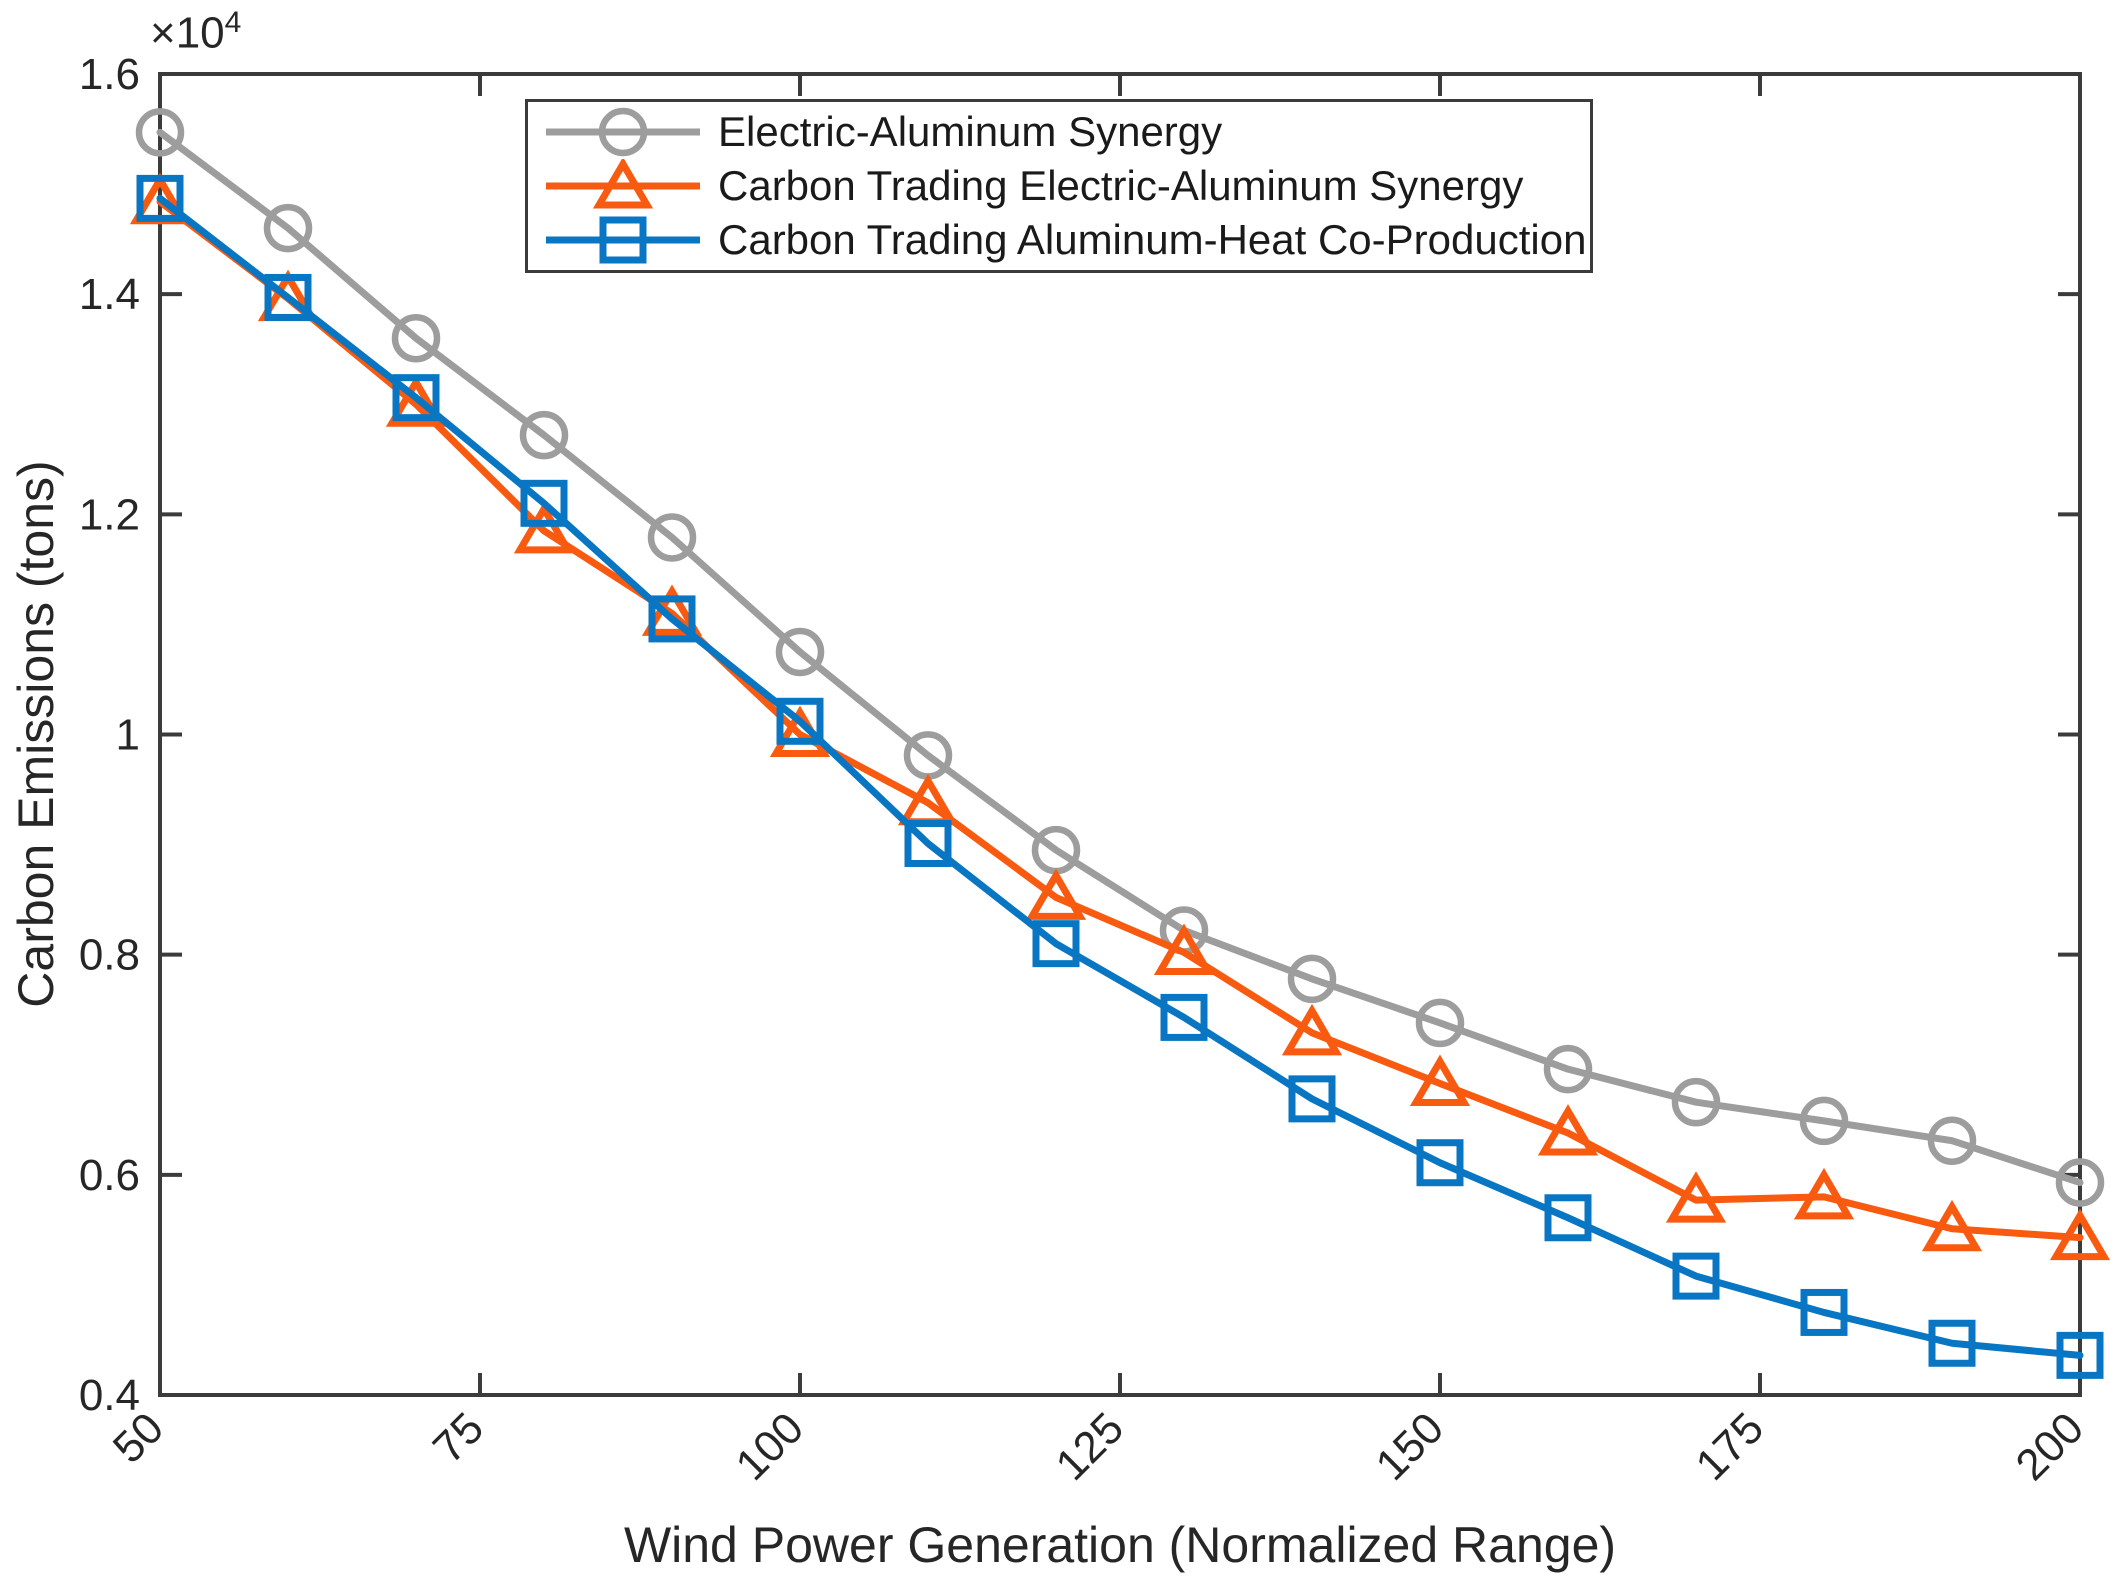 This screenshot has height=1588, width=2125. What do you see at coordinates (1410, 1446) in the screenshot?
I see `x-tick-label: 150` at bounding box center [1410, 1446].